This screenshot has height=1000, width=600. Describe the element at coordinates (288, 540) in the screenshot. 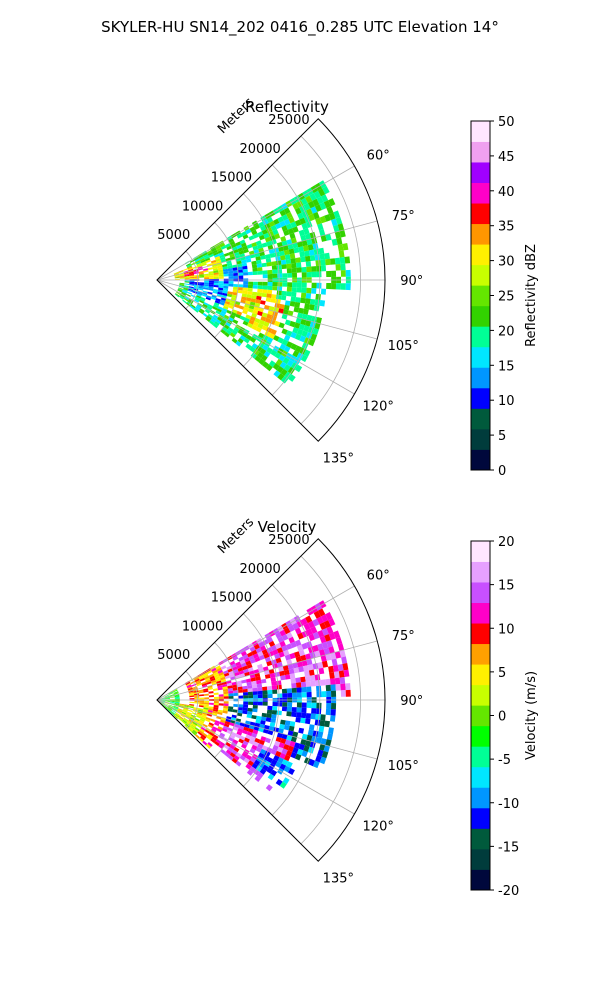

I see `r-tick-label: 25000` at that location.